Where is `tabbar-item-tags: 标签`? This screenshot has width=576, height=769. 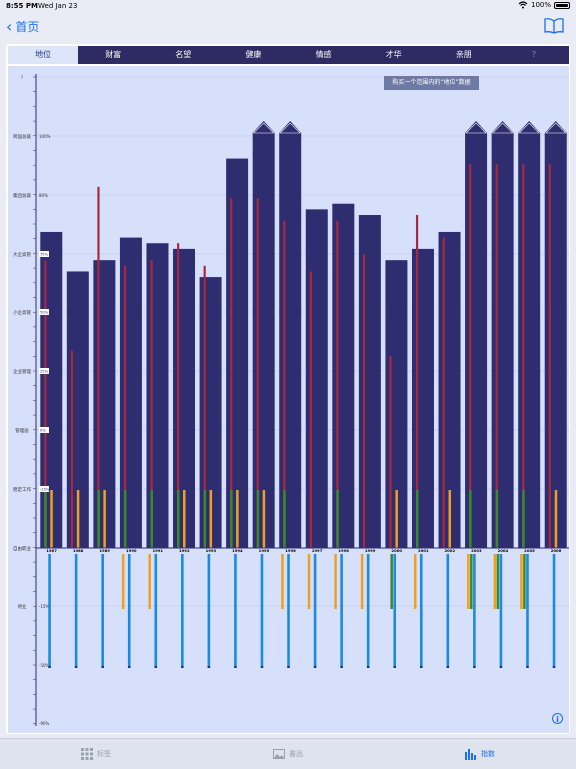
tabbar-item-tags: 标签 is located at coordinates (96, 754).